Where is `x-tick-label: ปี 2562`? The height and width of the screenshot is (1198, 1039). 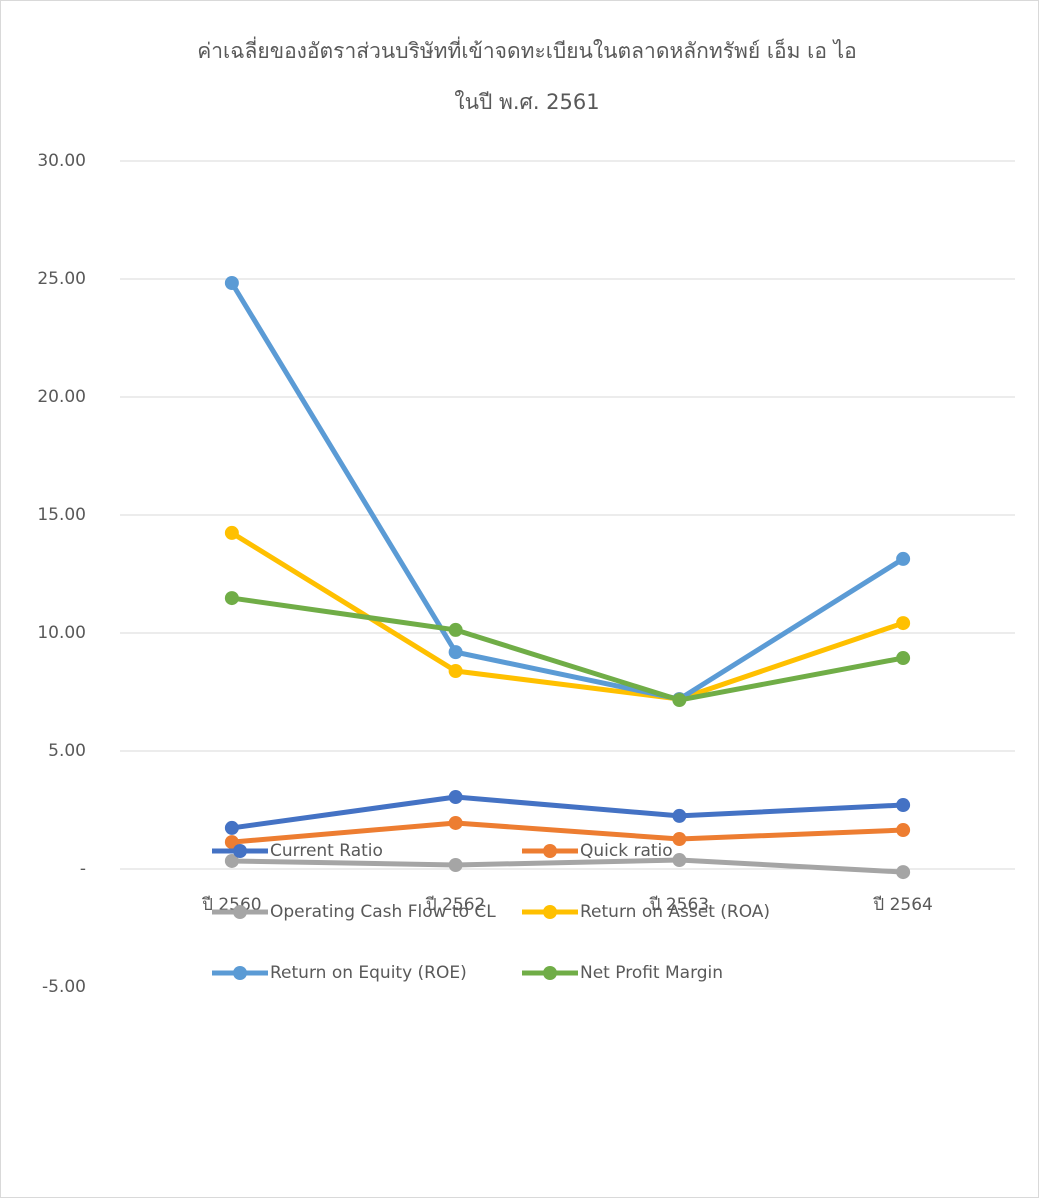 x-tick-label: ปี 2562 is located at coordinates (455, 905).